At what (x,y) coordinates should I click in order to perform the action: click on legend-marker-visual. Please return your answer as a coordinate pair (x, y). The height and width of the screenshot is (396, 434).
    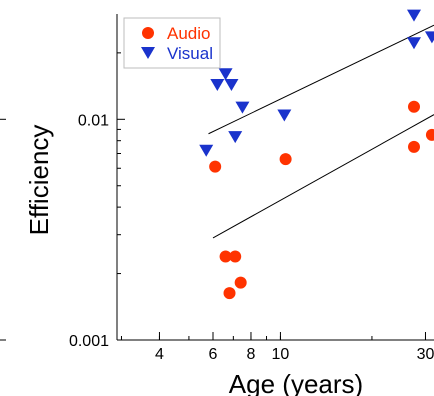
    Looking at the image, I should click on (148, 53).